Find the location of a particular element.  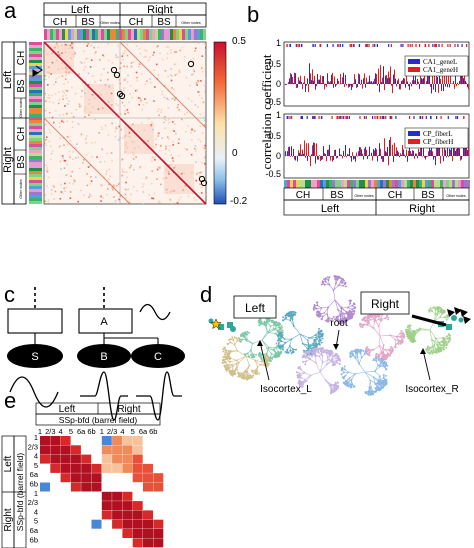

legend-upper-series-2: CA1_geneH is located at coordinates (440, 70).